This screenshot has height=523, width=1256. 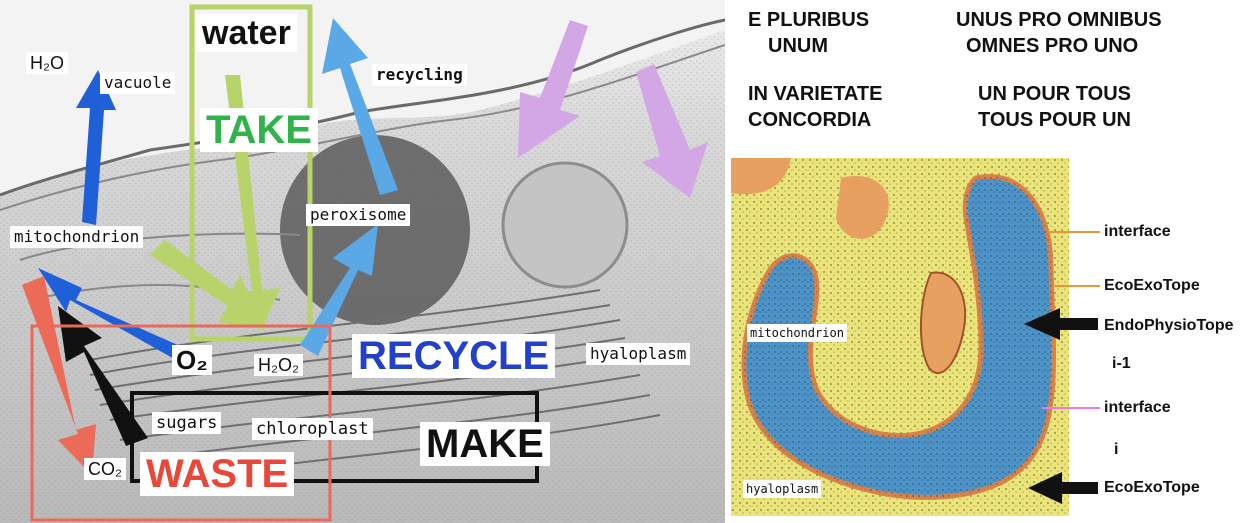 I want to click on recycling-arrow-up, so click(x=360, y=106).